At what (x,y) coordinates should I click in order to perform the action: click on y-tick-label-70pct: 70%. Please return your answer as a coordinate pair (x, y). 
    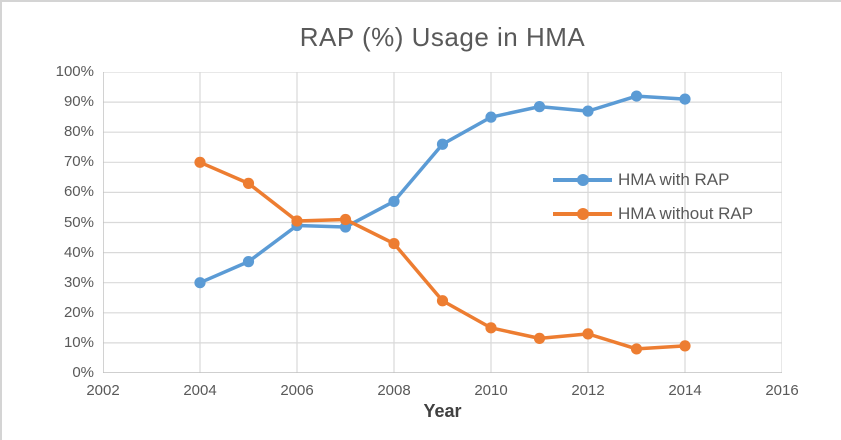
    Looking at the image, I should click on (78, 162).